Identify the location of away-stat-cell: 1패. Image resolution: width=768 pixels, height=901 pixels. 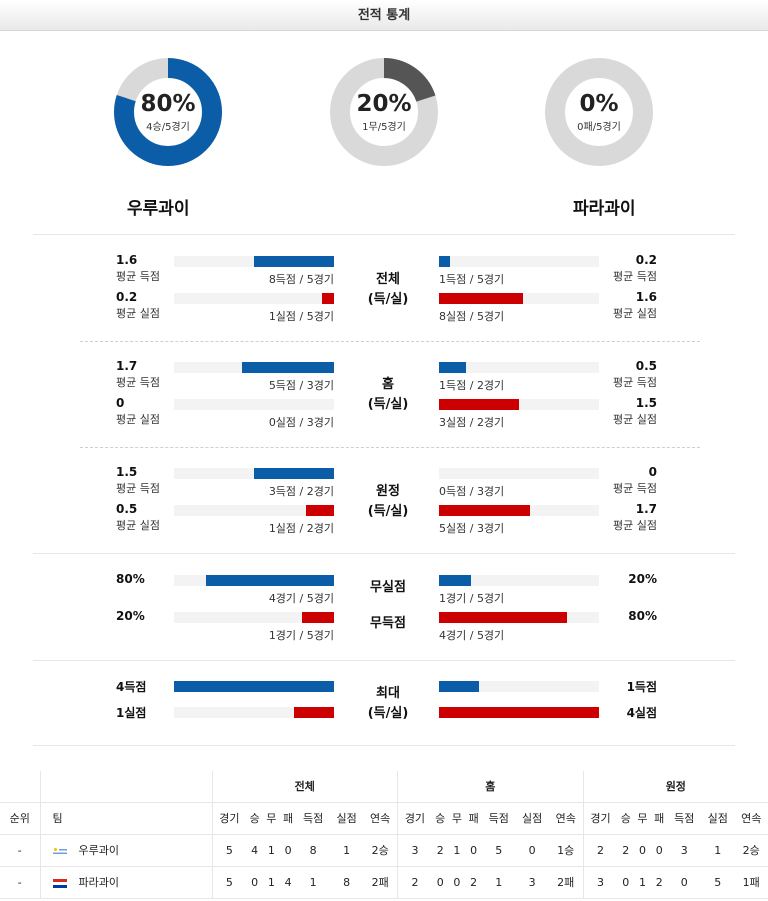
(751, 882).